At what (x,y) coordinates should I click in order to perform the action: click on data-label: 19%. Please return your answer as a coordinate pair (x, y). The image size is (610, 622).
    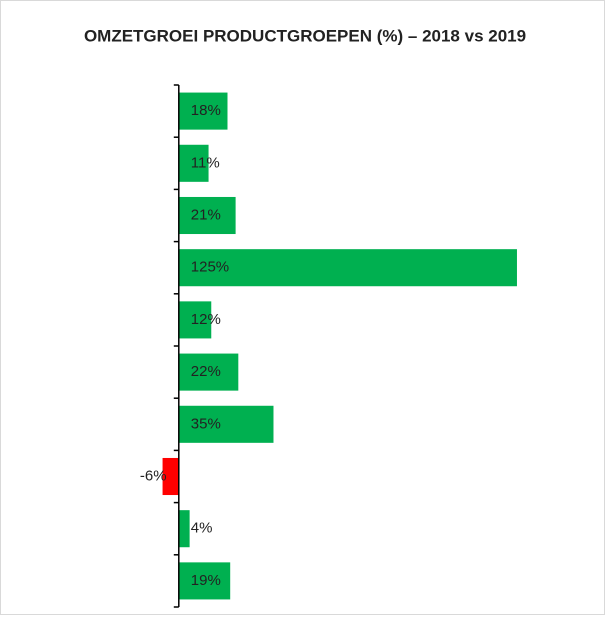
    Looking at the image, I should click on (206, 580).